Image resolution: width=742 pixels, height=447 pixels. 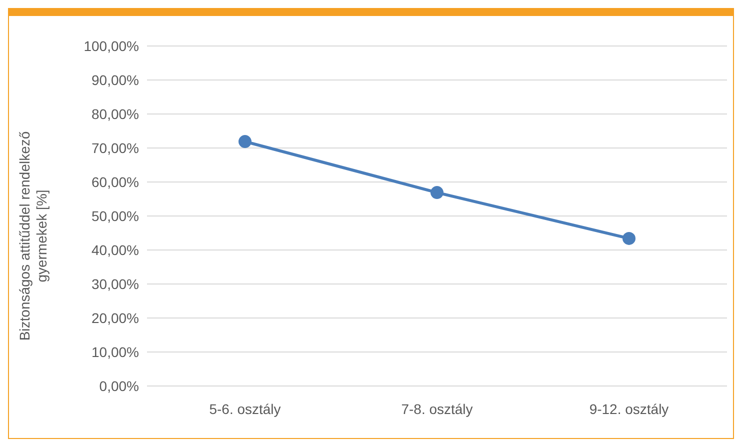 I want to click on y-tick-label: 90,00%, so click(x=115, y=80).